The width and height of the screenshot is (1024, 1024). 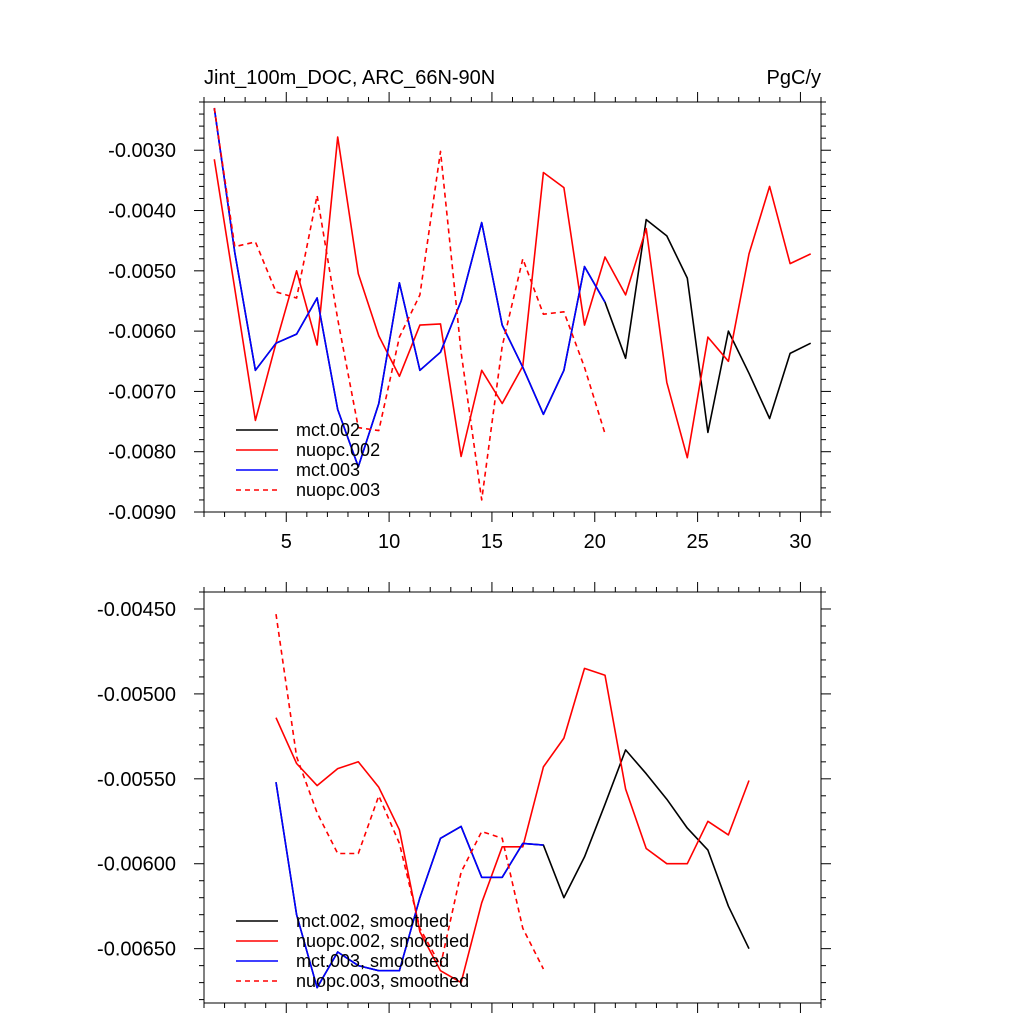 I want to click on legend-label-1: mct.002, smoothed, so click(x=372, y=921).